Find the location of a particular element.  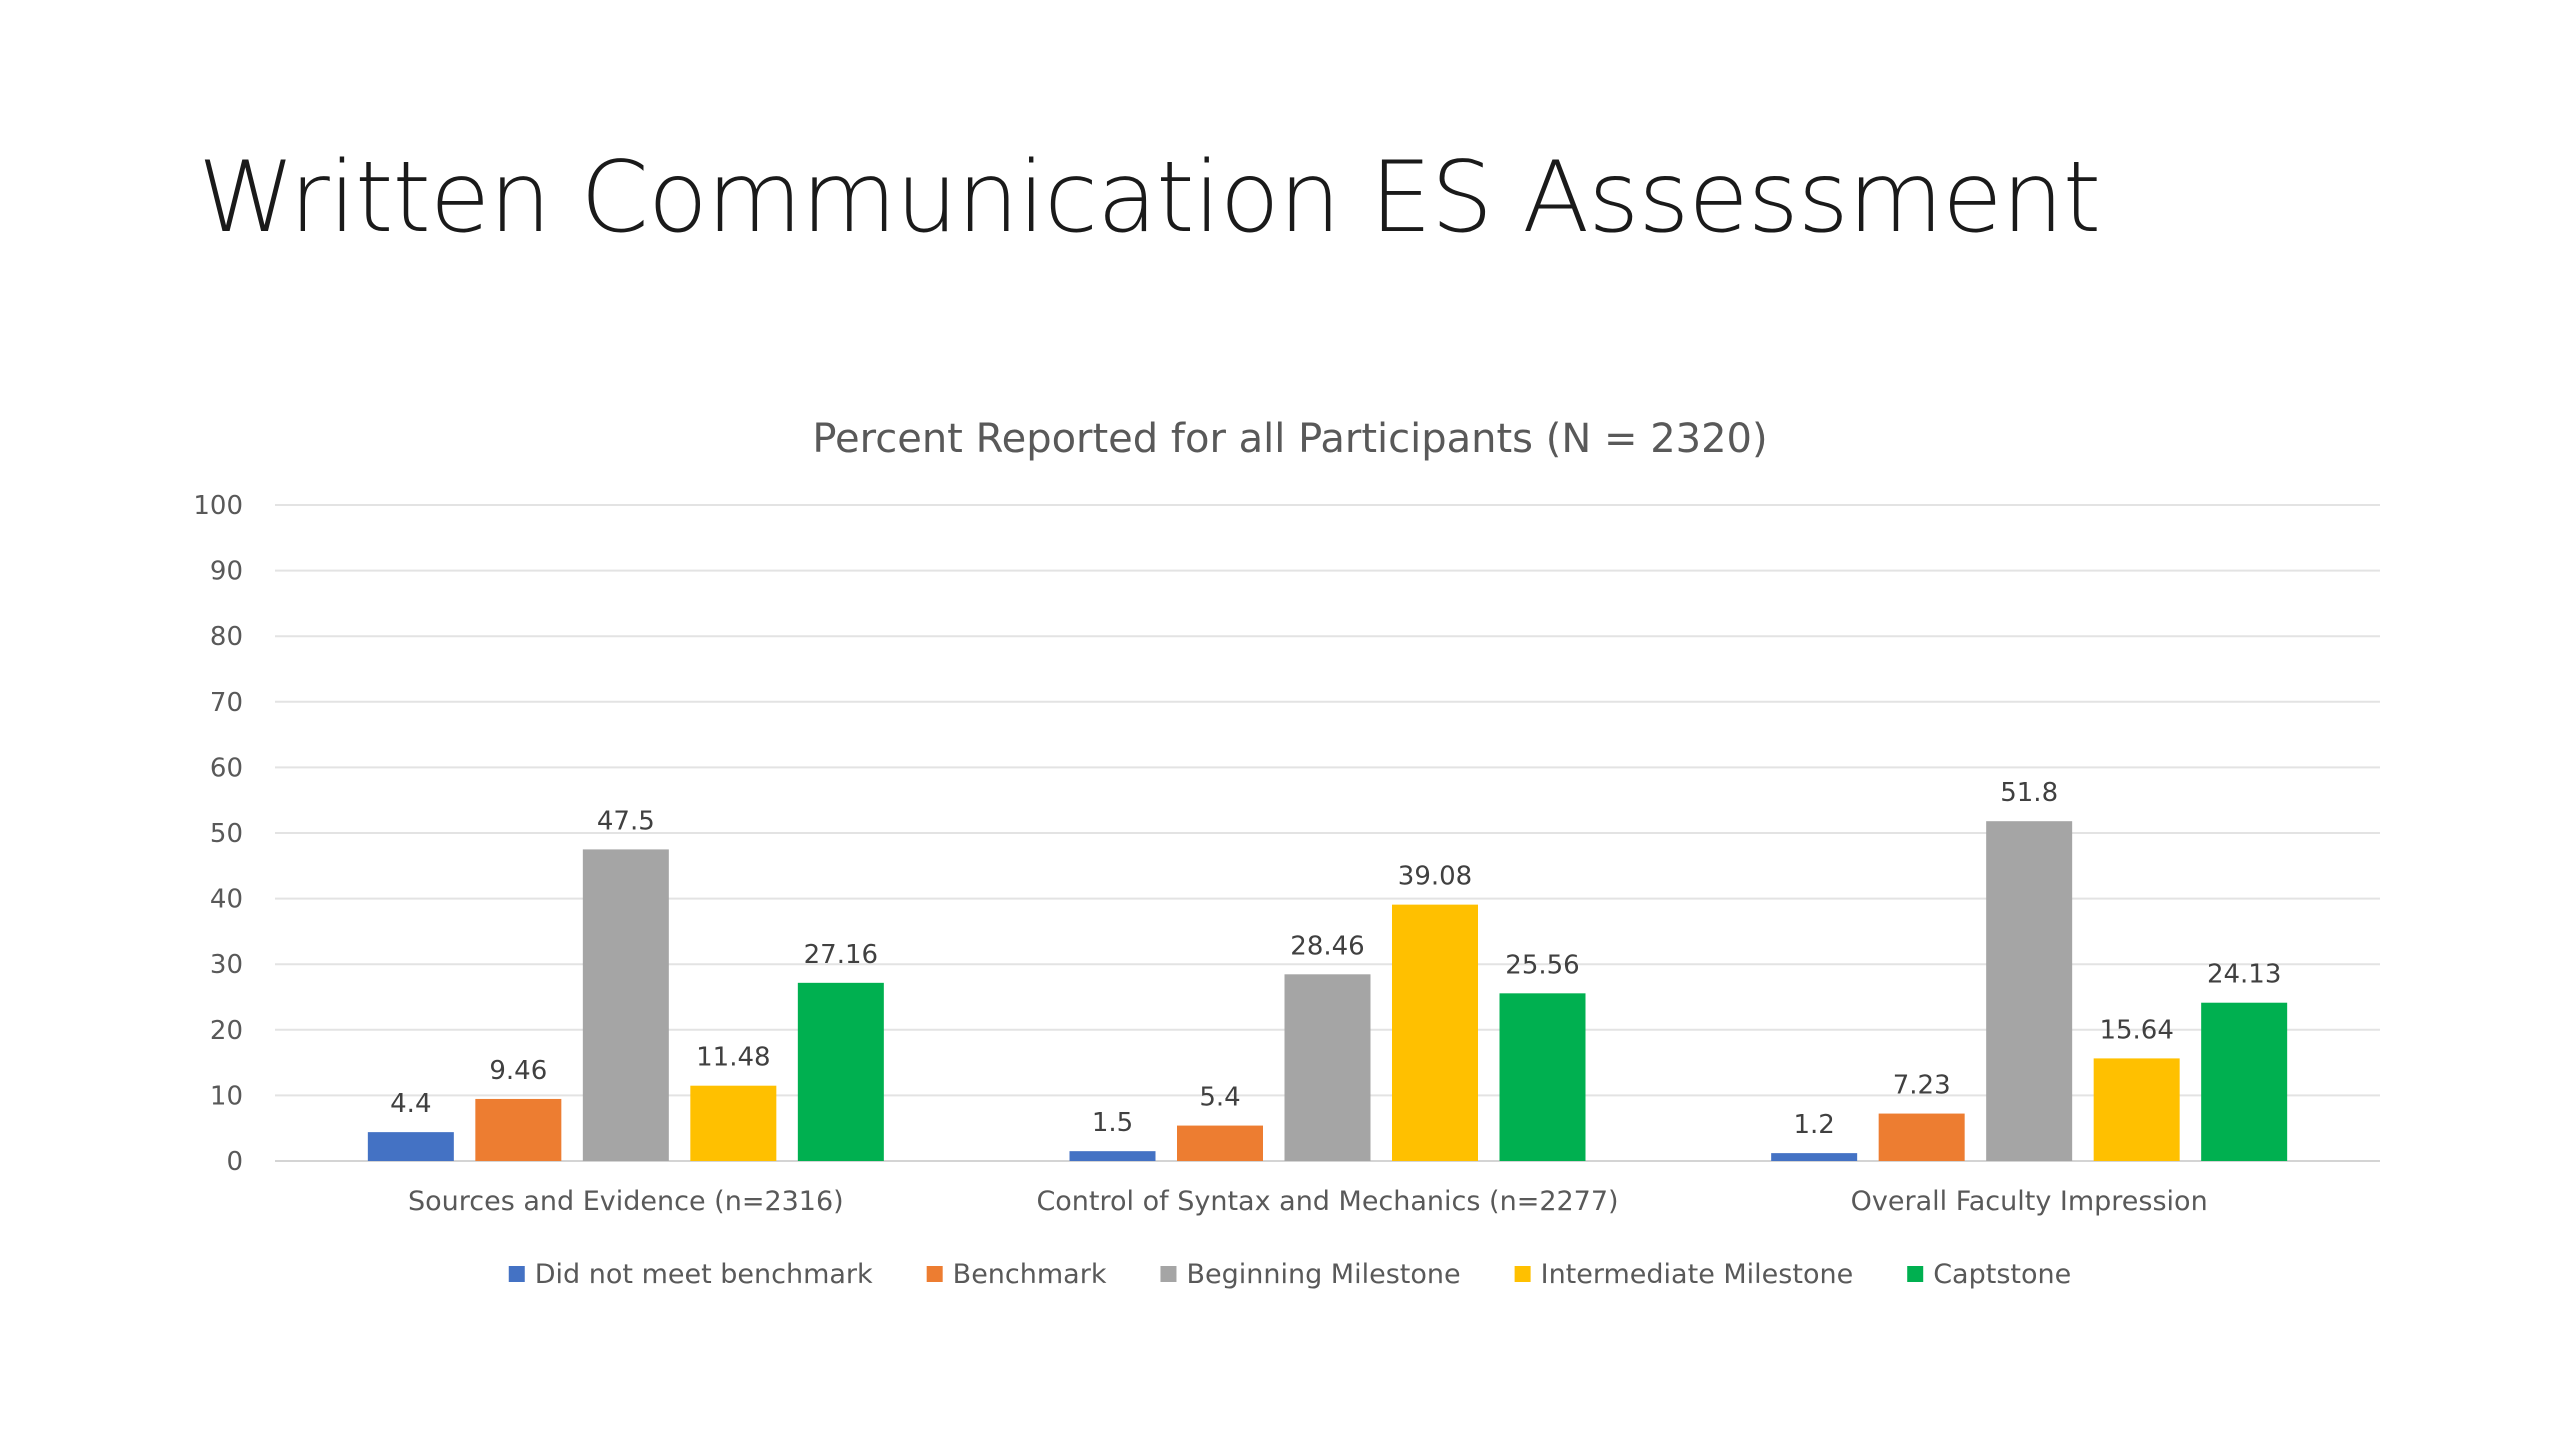

legend-label: Benchmark is located at coordinates (1030, 1274).